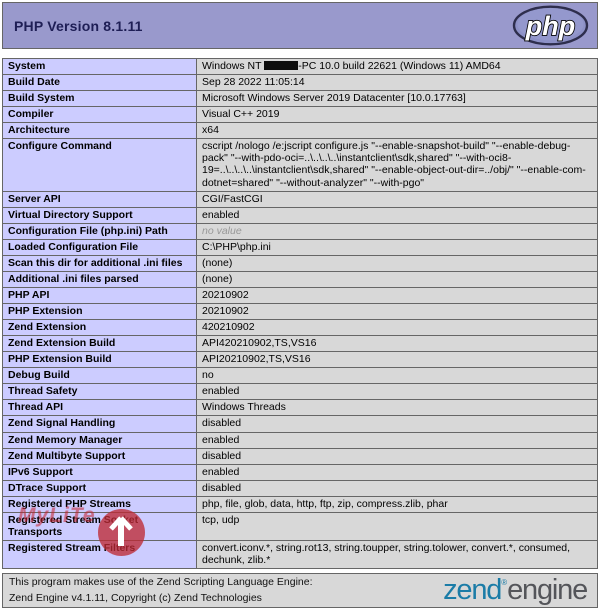 This screenshot has width=600, height=610. What do you see at coordinates (99, 440) in the screenshot?
I see `row-label: Zend Memory Manager` at bounding box center [99, 440].